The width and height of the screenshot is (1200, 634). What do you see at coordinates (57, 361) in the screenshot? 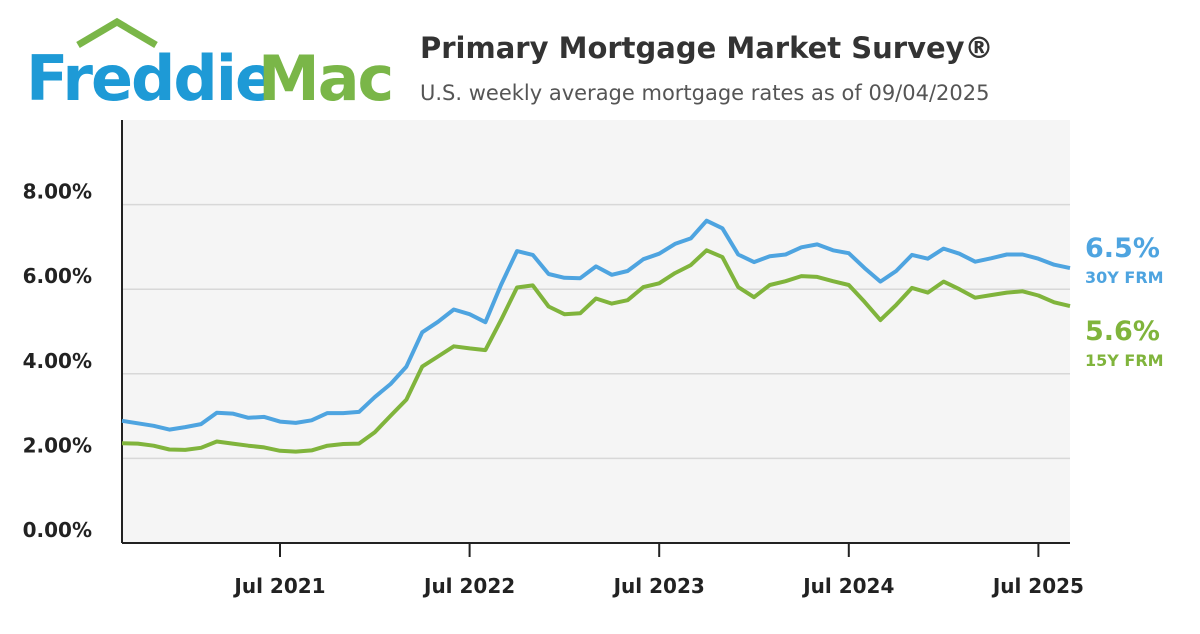
I see `y-tick-label: 4.00%` at bounding box center [57, 361].